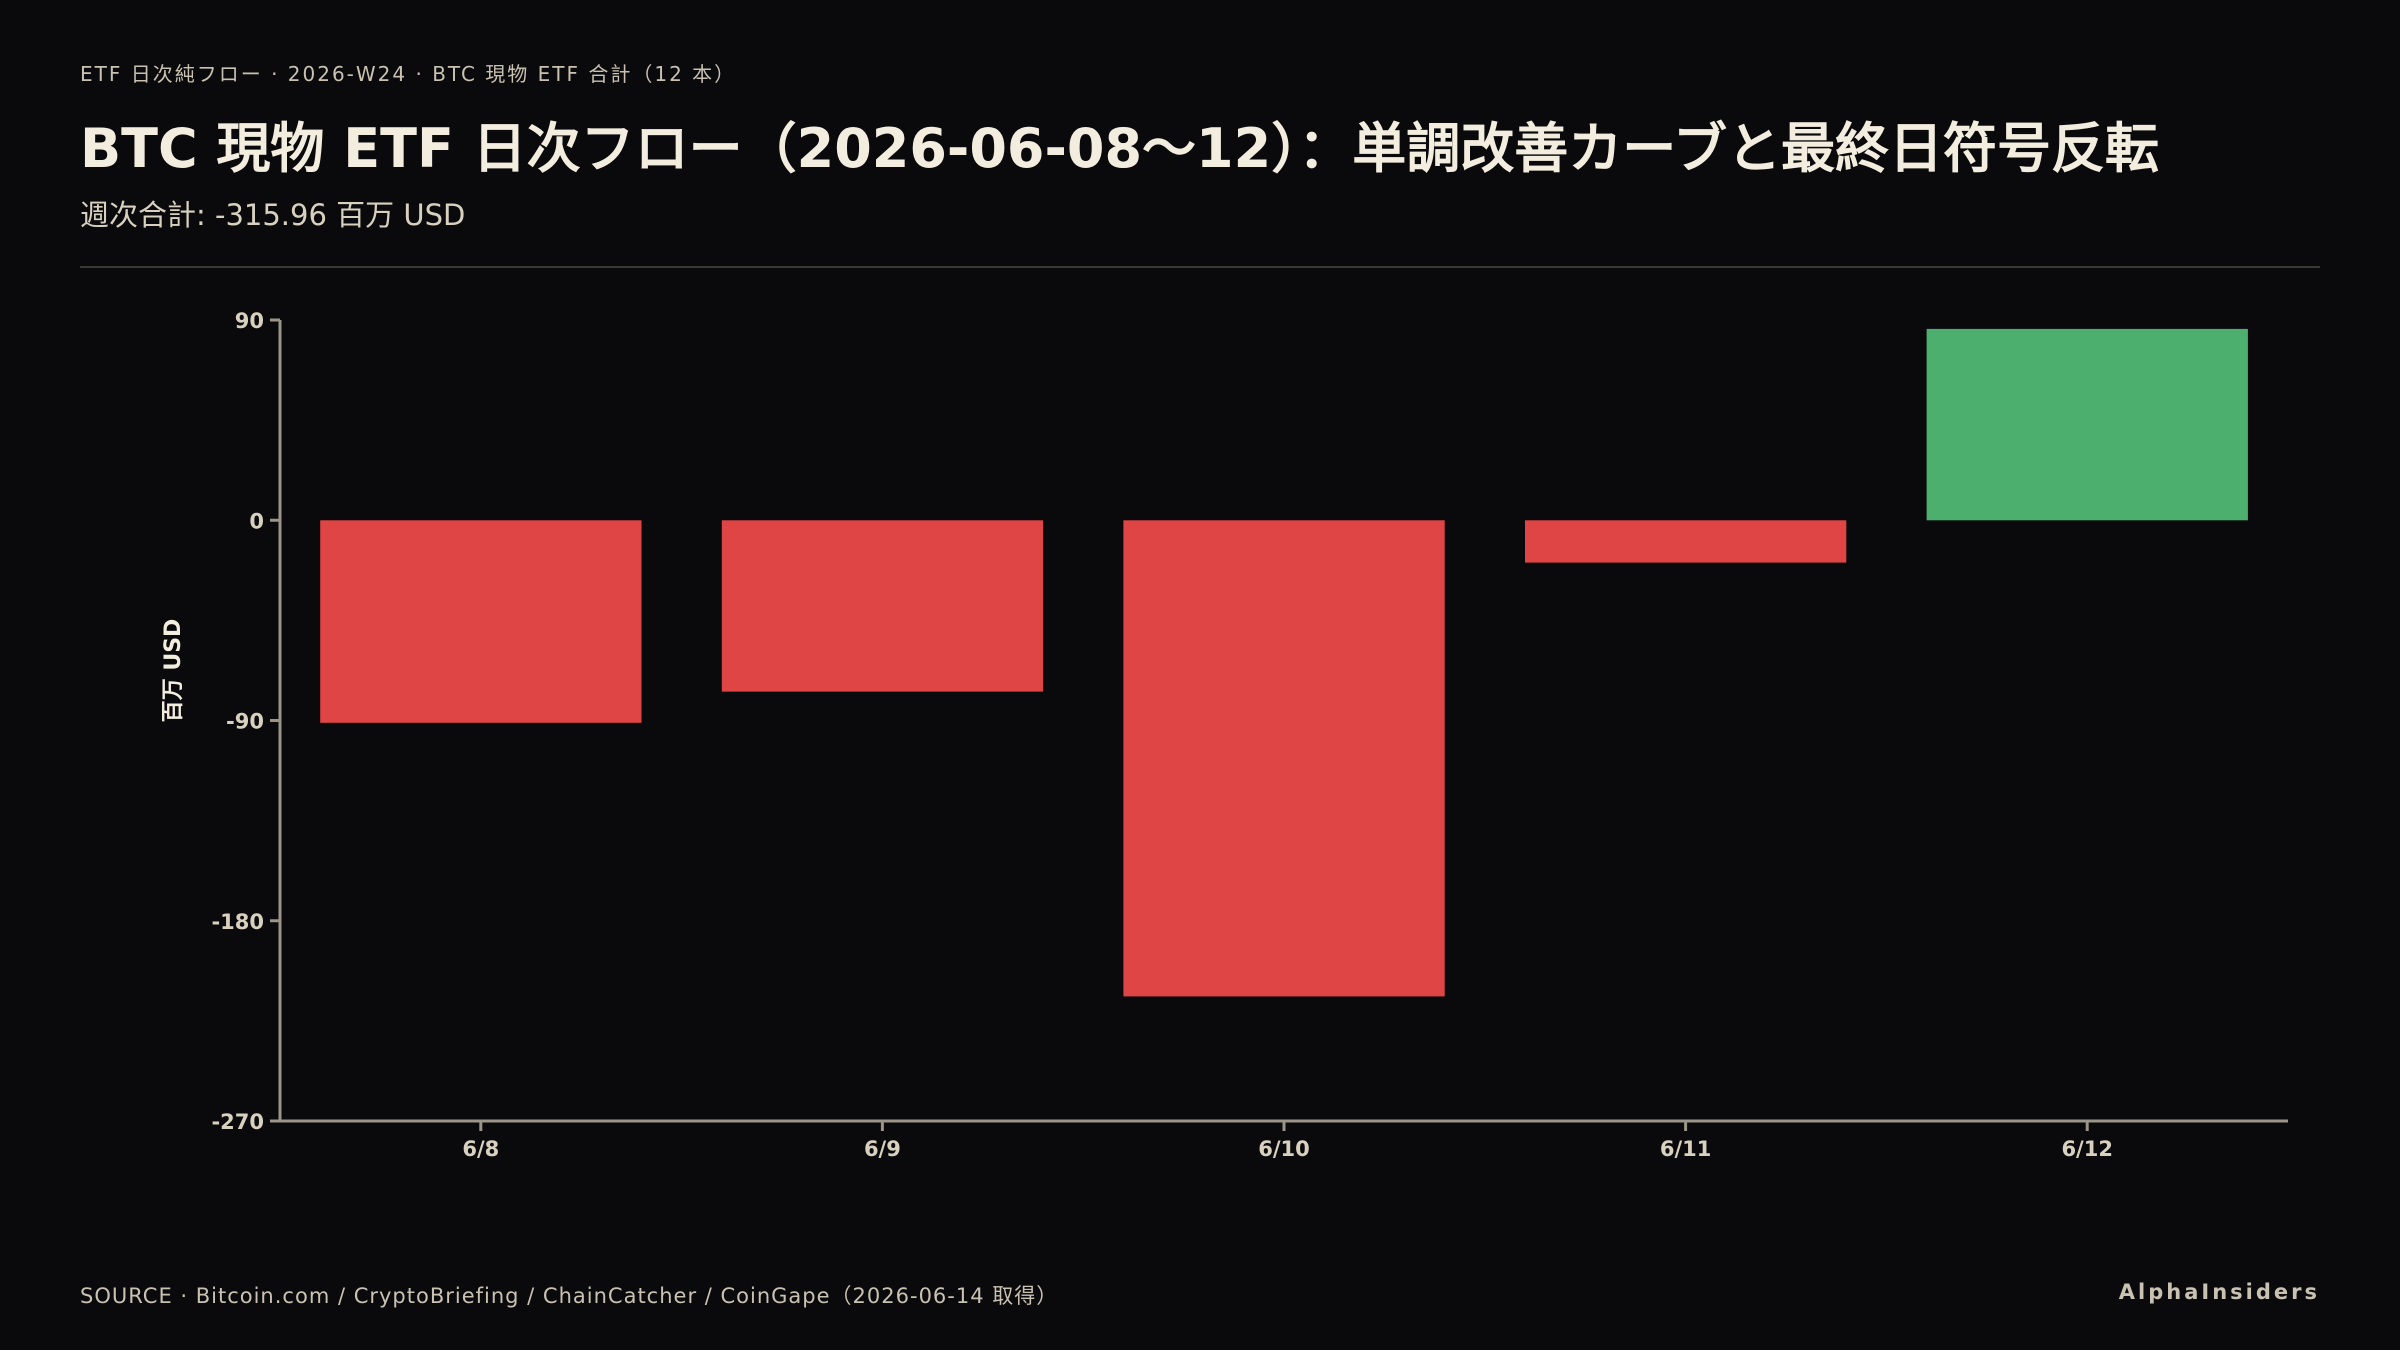 The height and width of the screenshot is (1350, 2400). What do you see at coordinates (256, 521) in the screenshot?
I see `y-tick-label: 0` at bounding box center [256, 521].